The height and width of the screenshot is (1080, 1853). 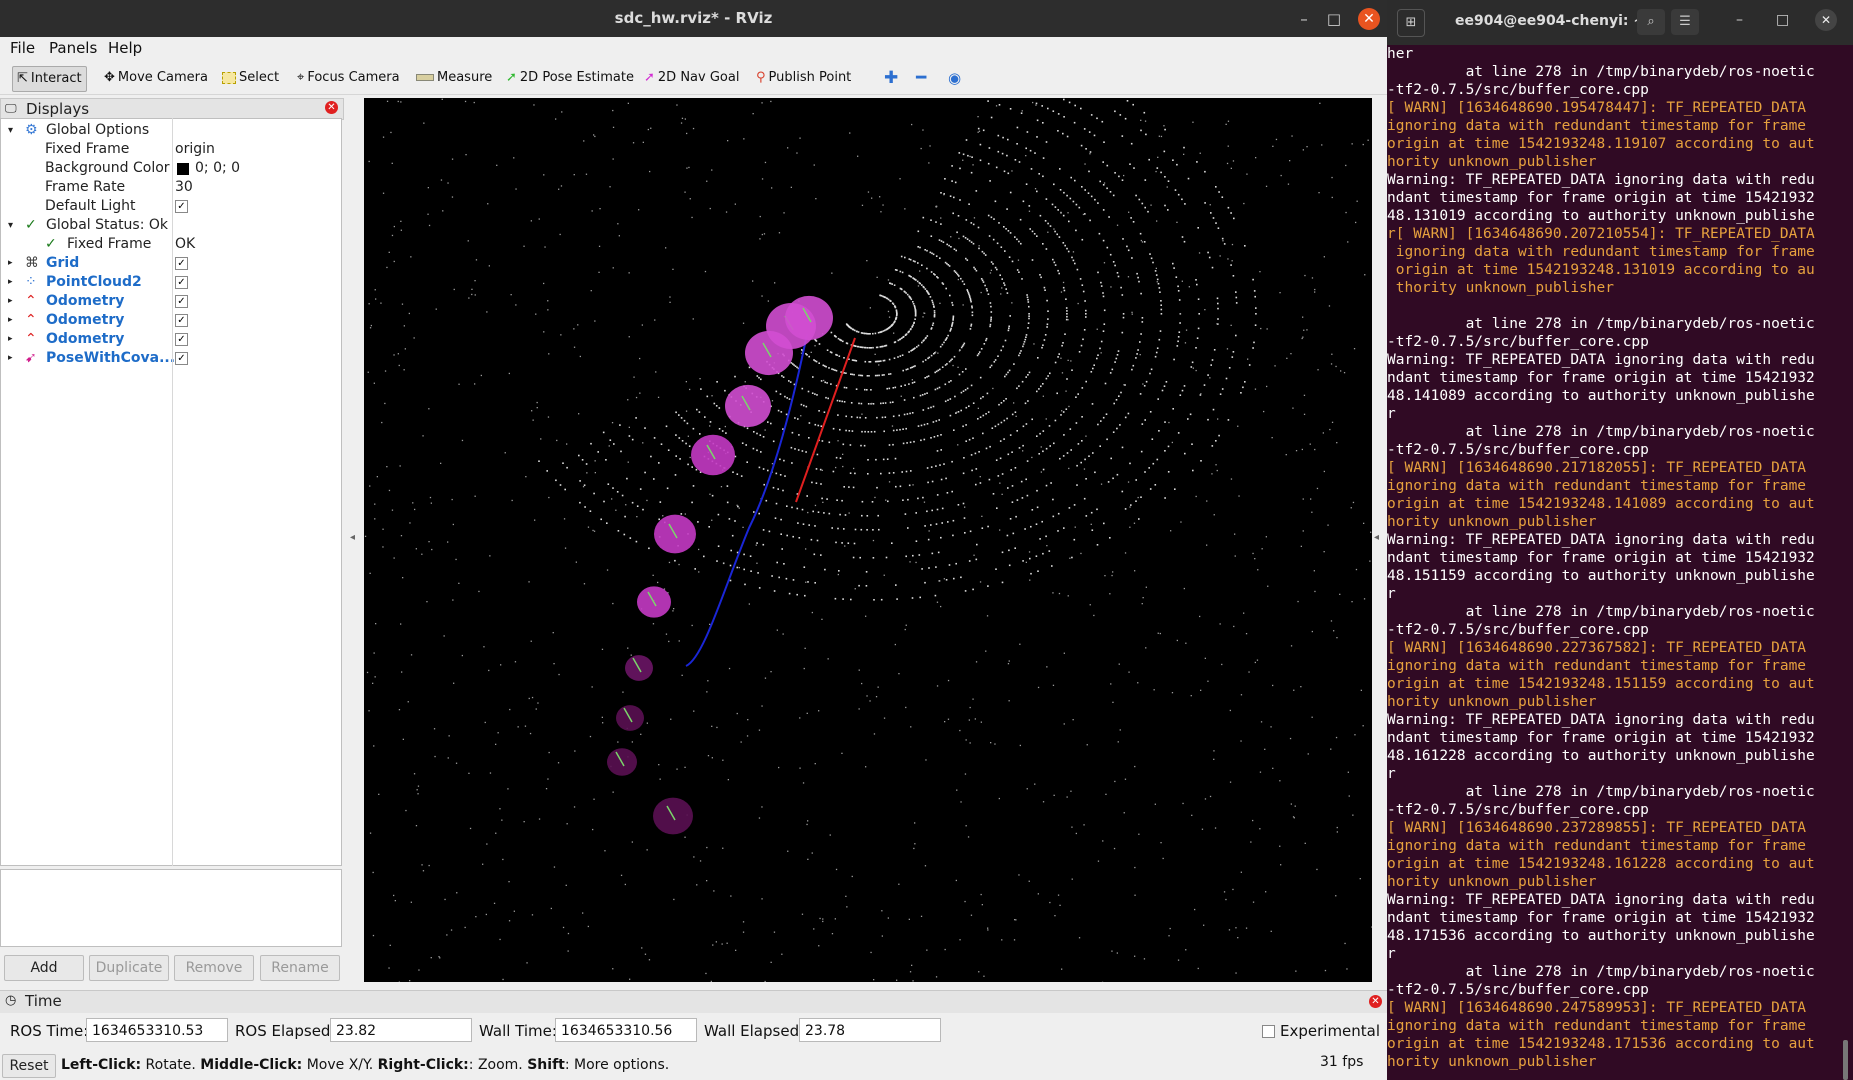 What do you see at coordinates (44, 968) in the screenshot?
I see `add-button: Add` at bounding box center [44, 968].